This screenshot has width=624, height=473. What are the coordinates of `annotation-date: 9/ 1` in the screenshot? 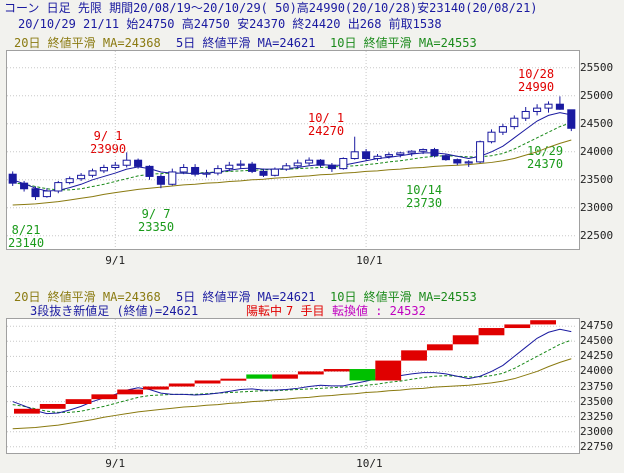 It's located at (108, 136).